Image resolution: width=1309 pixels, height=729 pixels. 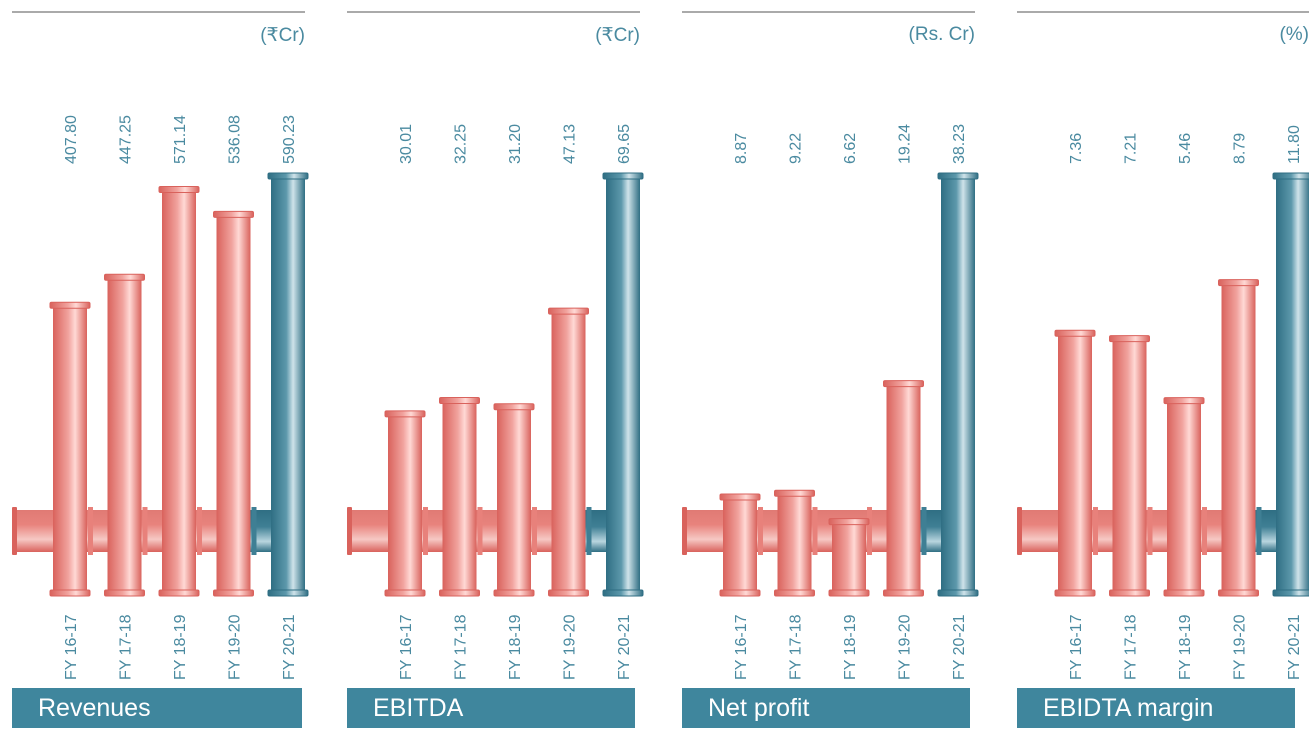 What do you see at coordinates (570, 144) in the screenshot?
I see `value-label: 47.13` at bounding box center [570, 144].